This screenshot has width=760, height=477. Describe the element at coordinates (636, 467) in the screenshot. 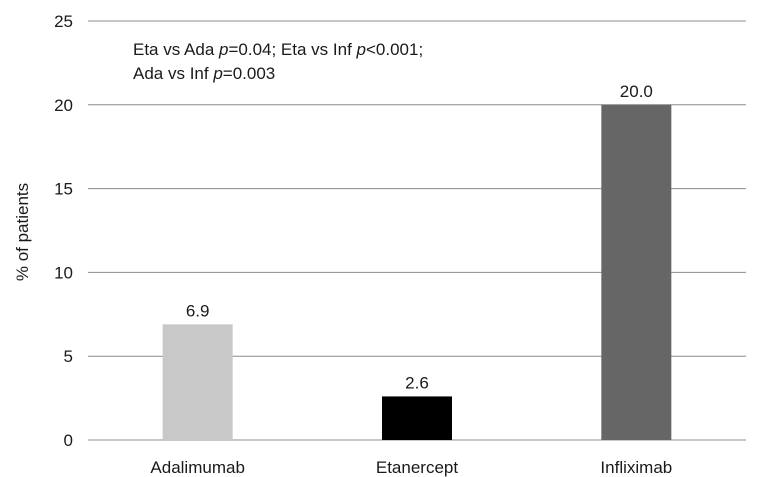

I see `category-label-infliximab: Infliximab` at that location.